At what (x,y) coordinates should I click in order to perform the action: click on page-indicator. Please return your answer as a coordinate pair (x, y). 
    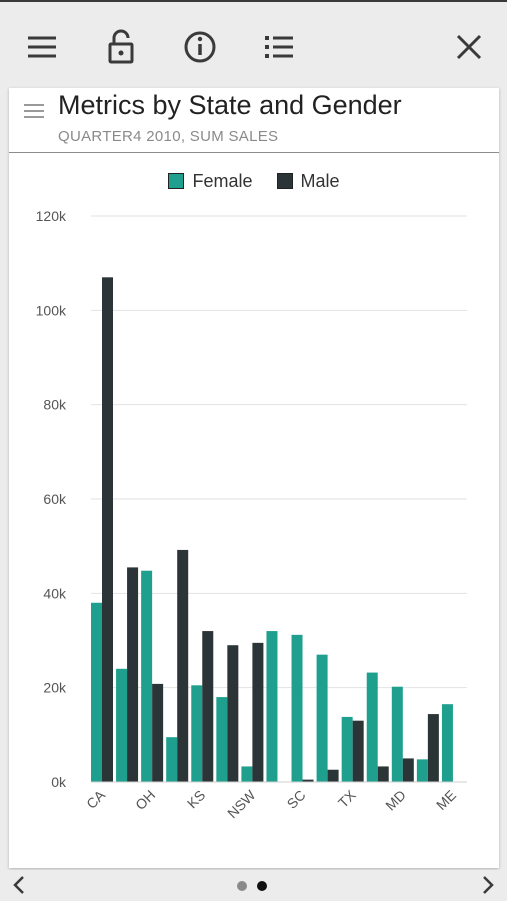
    Looking at the image, I should click on (252, 886).